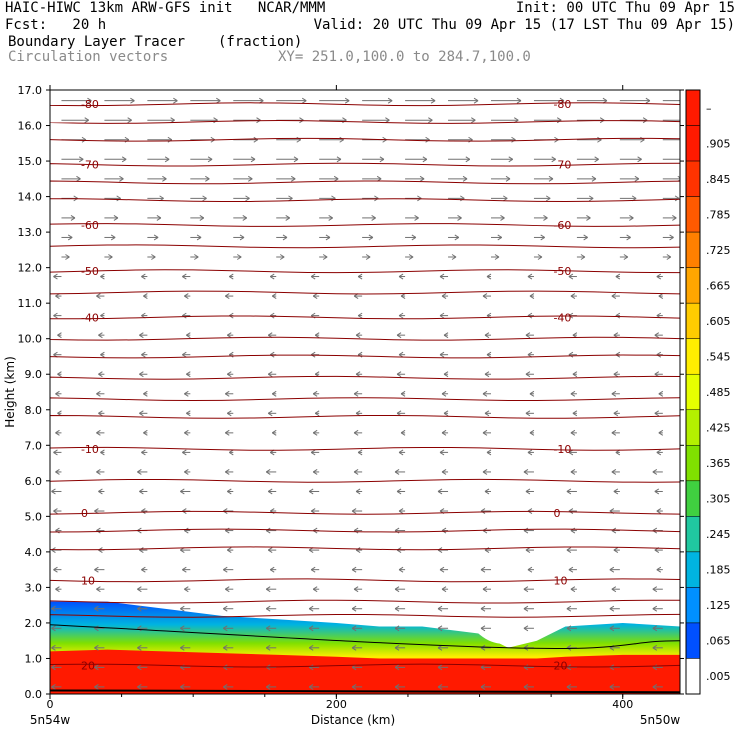  Describe the element at coordinates (90, 317) in the screenshot. I see `contour-label: -40` at that location.